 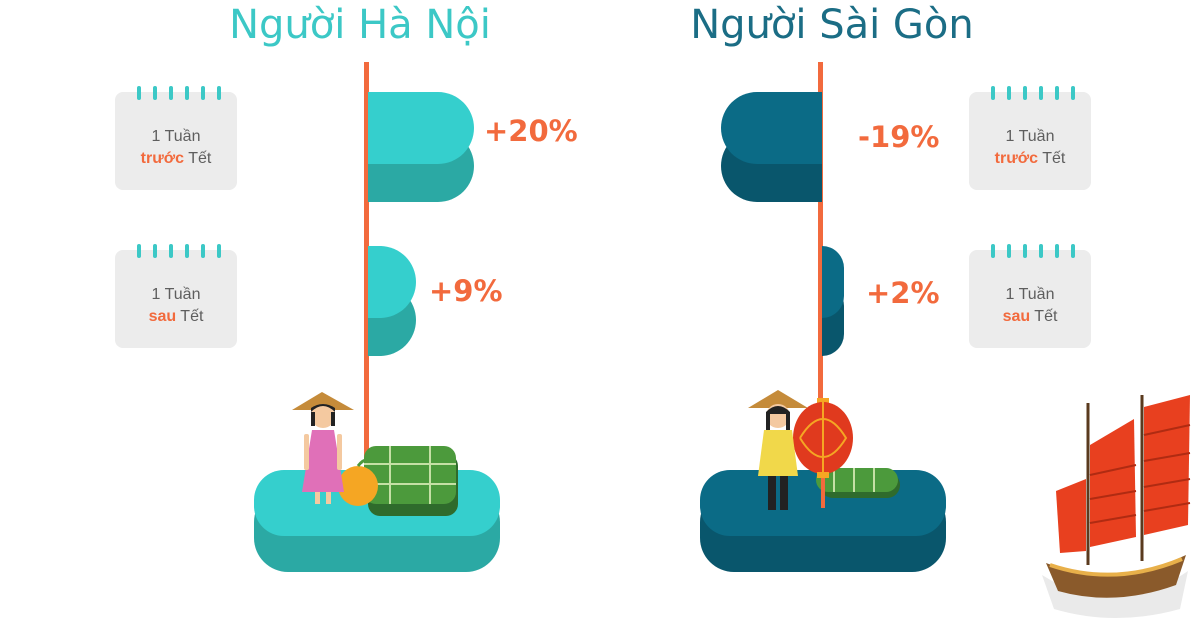 I want to click on hanoi-scene, so click(x=377, y=482).